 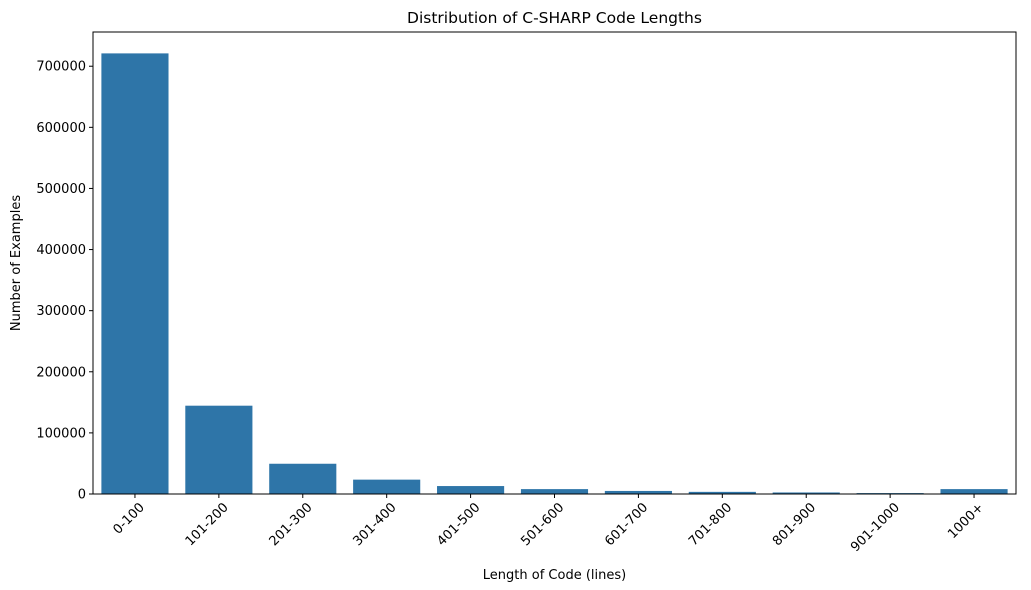 I want to click on y-axis-label: Number of Examples, so click(x=16, y=263).